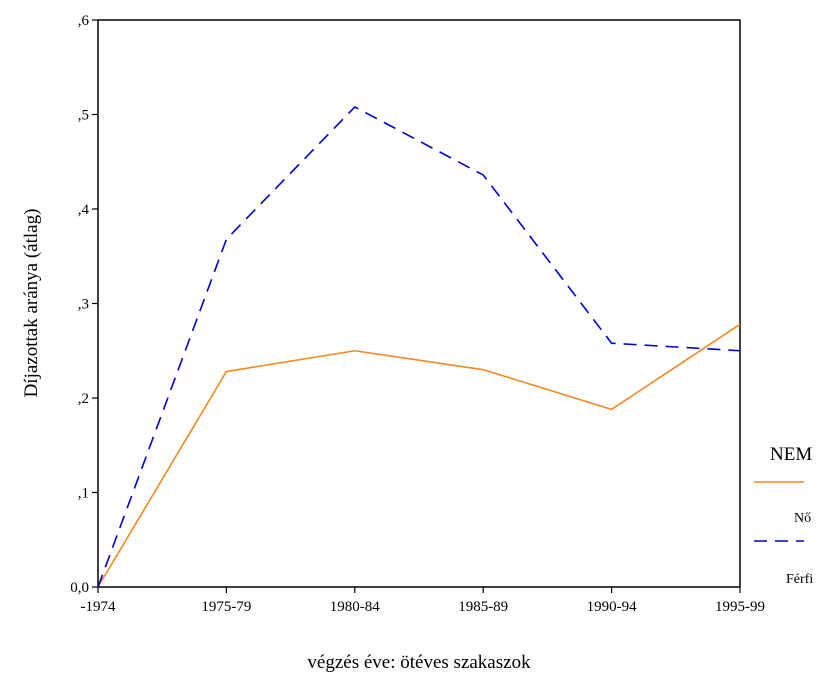  Describe the element at coordinates (799, 579) in the screenshot. I see `legend-label: Férfi` at that location.